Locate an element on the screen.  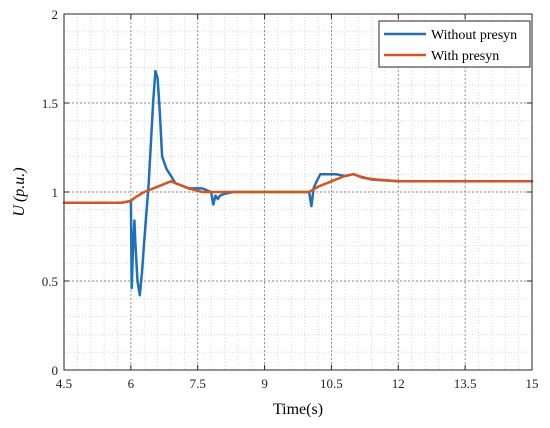
x-tick-label: 10.5 is located at coordinates (331, 383).